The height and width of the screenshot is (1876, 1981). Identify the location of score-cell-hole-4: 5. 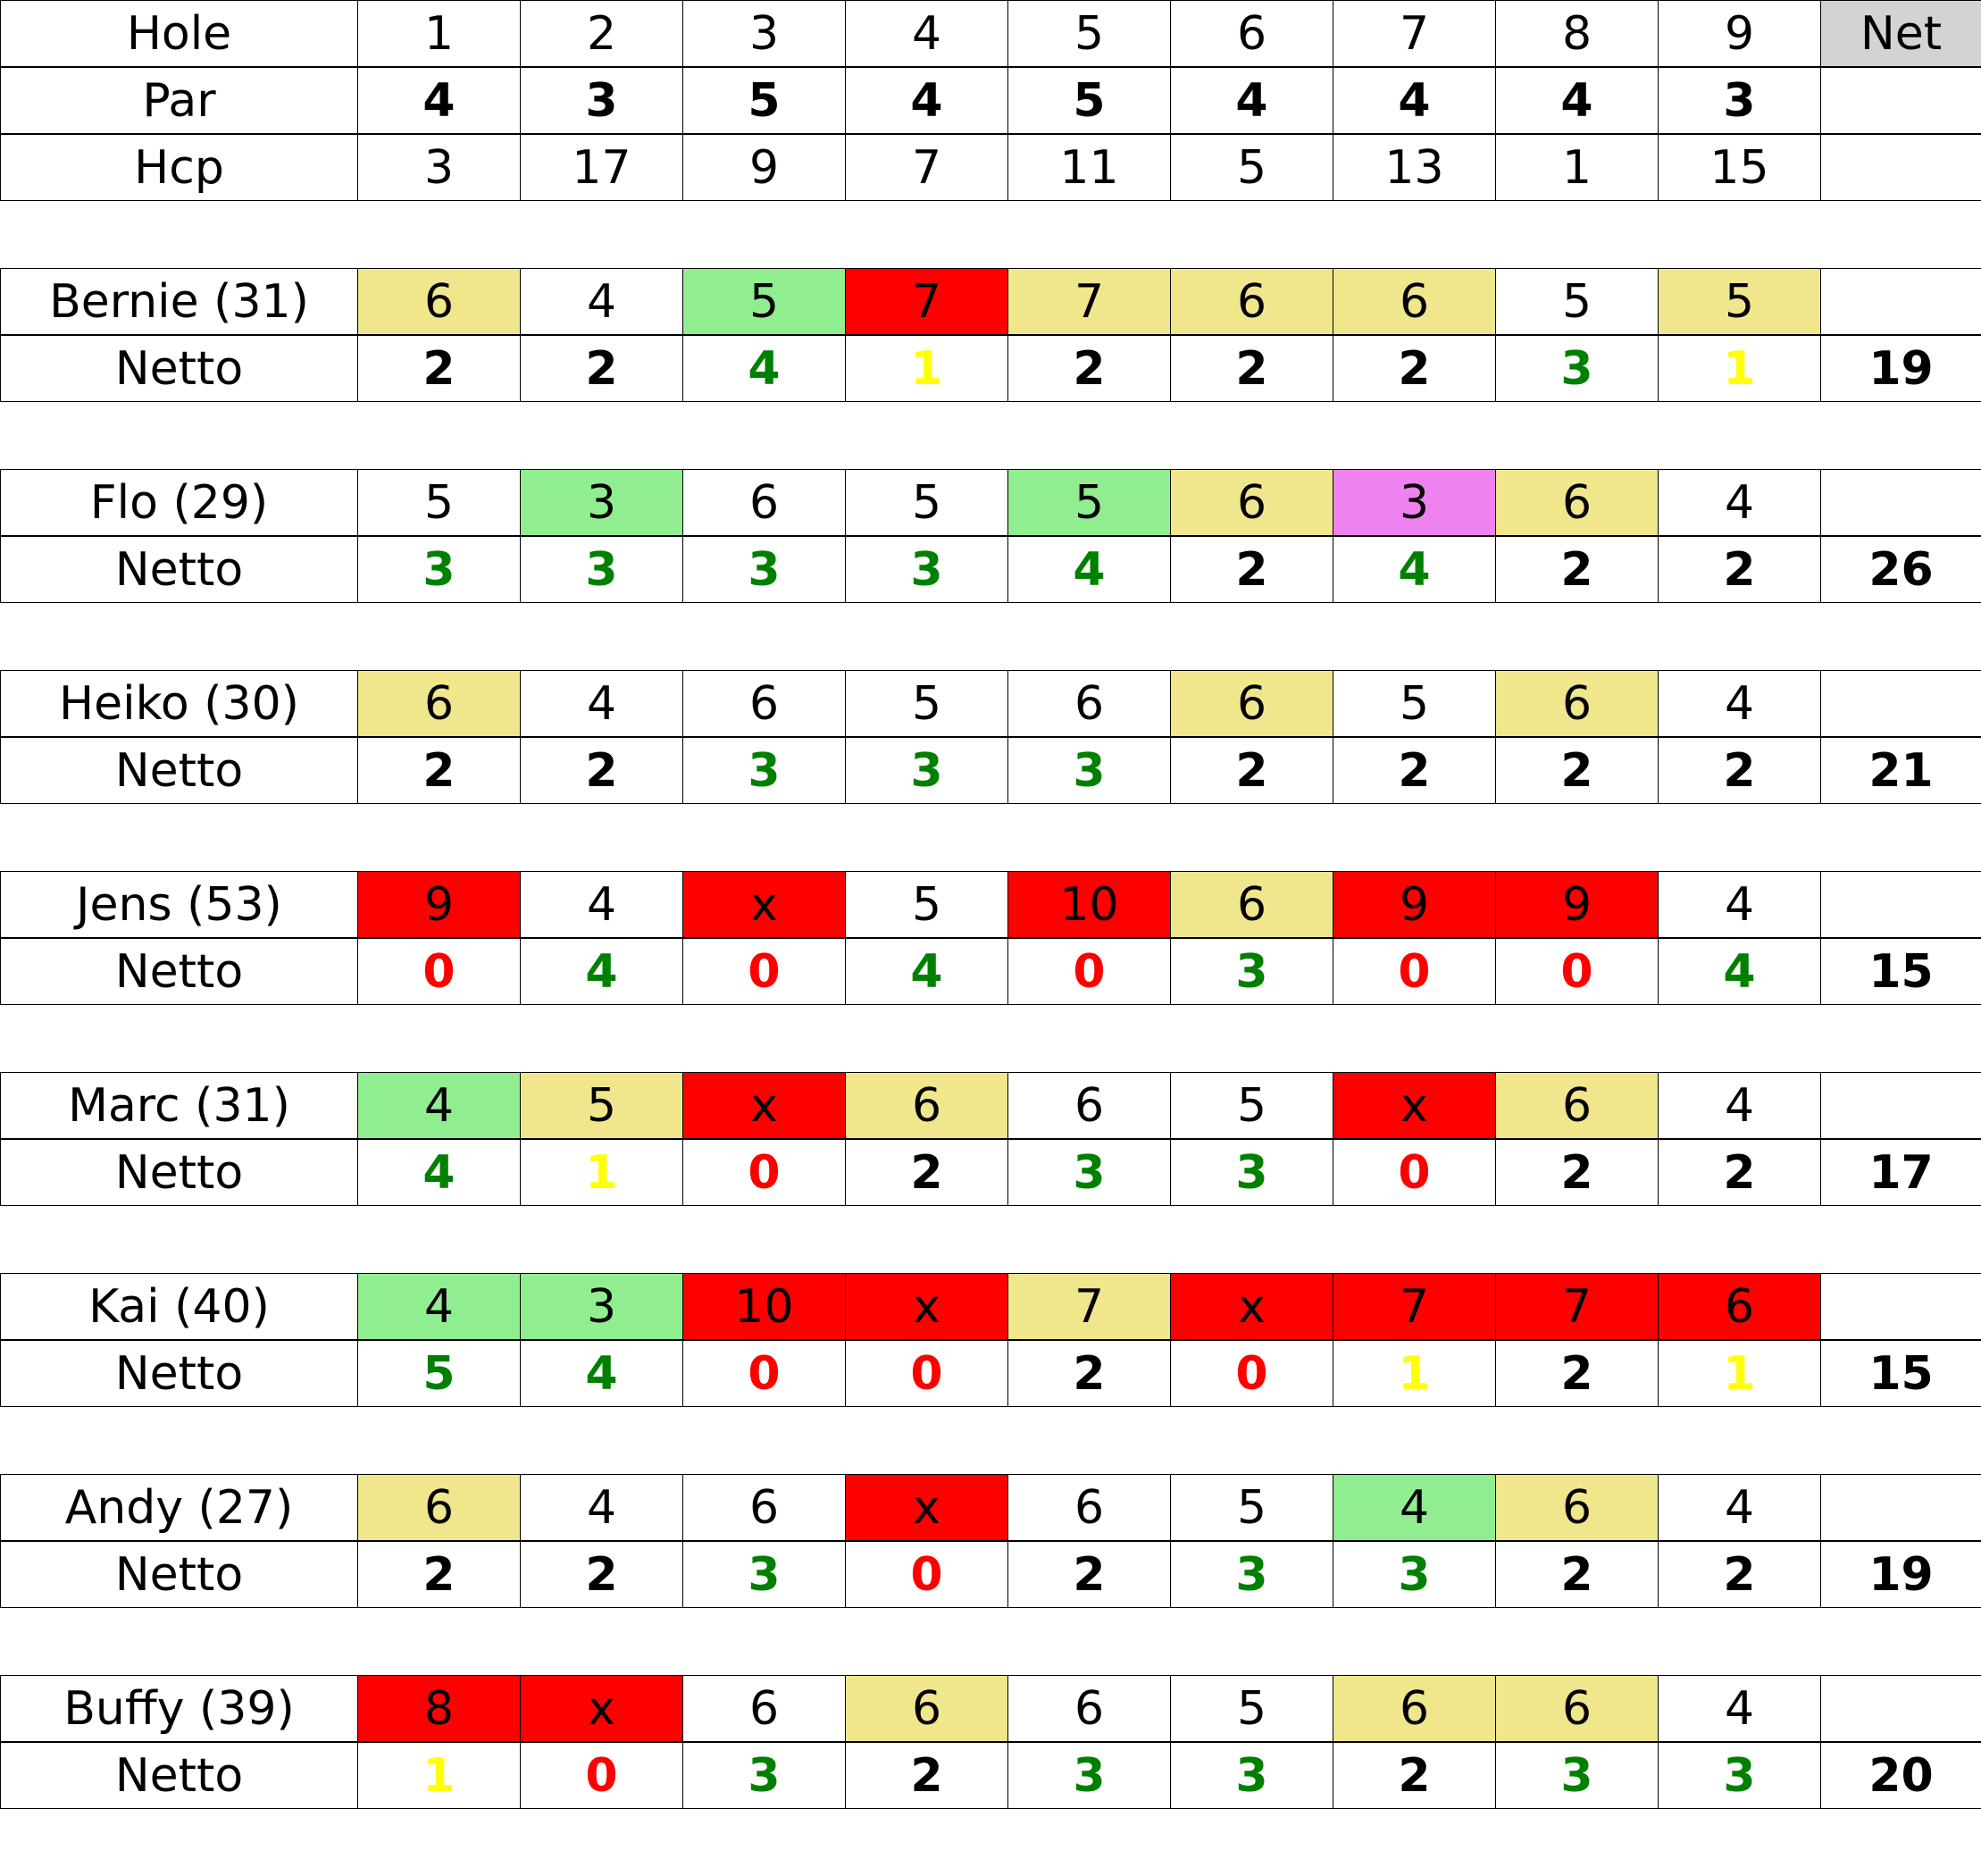
(926, 703).